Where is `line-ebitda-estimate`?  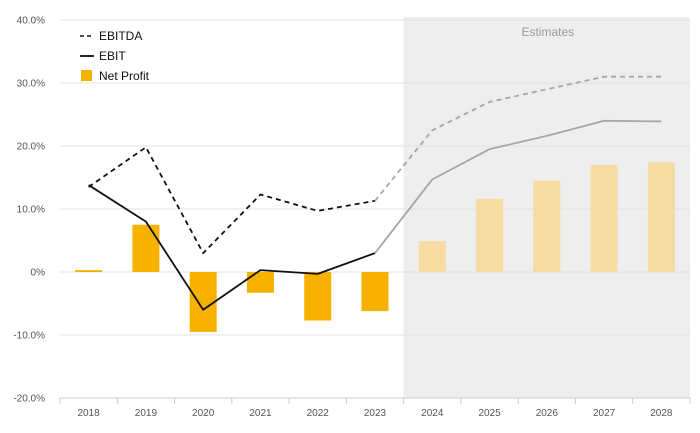 line-ebitda-estimate is located at coordinates (518, 138).